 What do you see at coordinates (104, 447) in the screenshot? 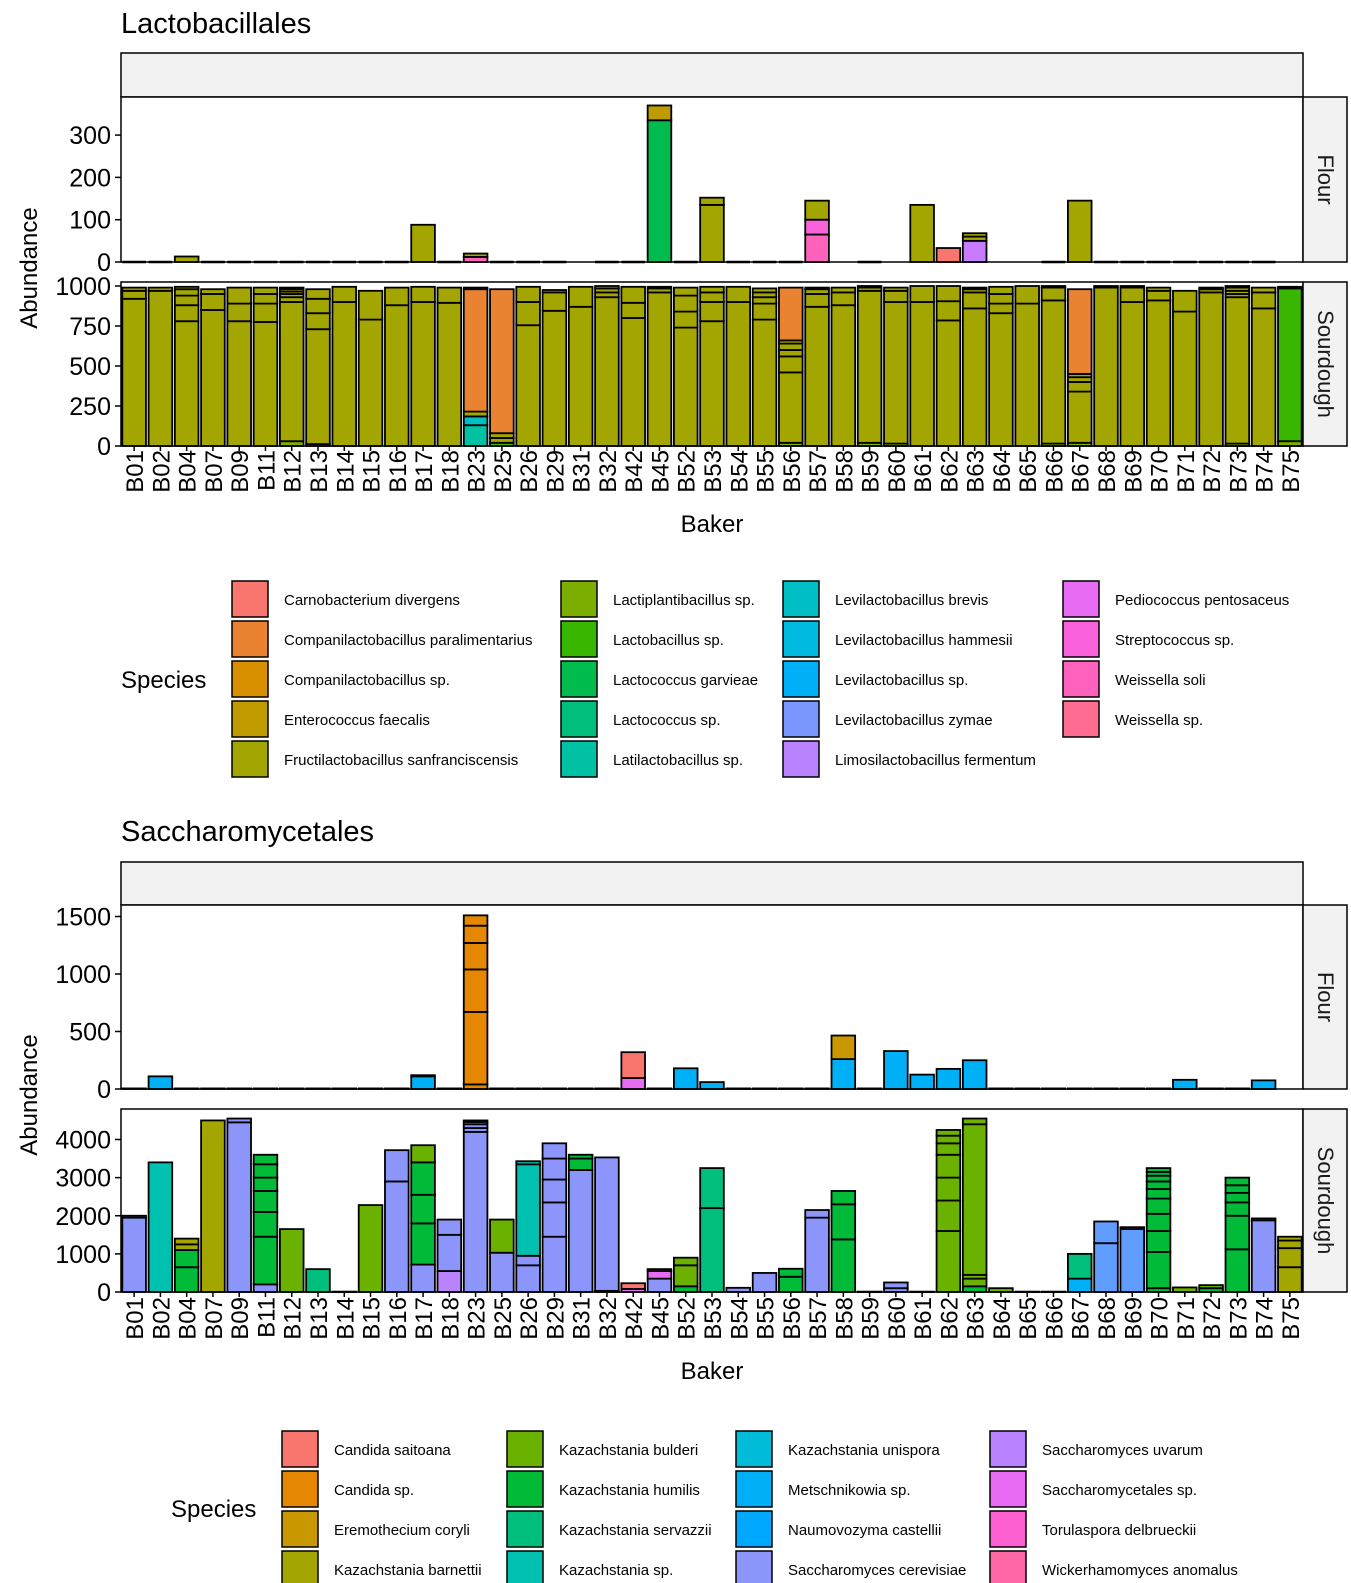
I see `y-tick-label: 0` at bounding box center [104, 447].